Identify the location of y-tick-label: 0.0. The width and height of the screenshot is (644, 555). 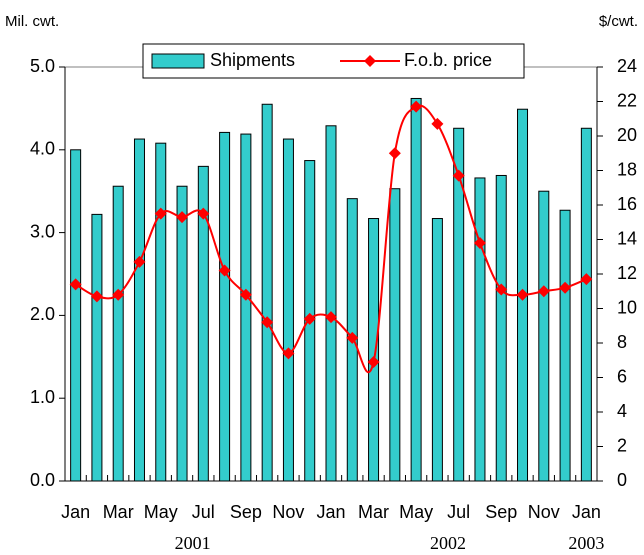
(42, 480).